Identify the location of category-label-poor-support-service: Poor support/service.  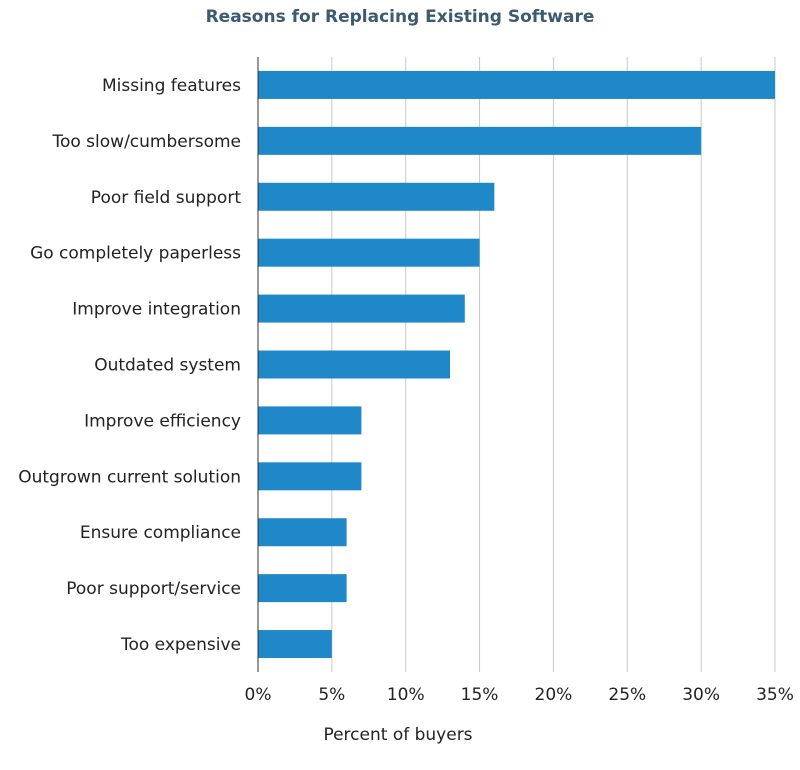
(153, 589).